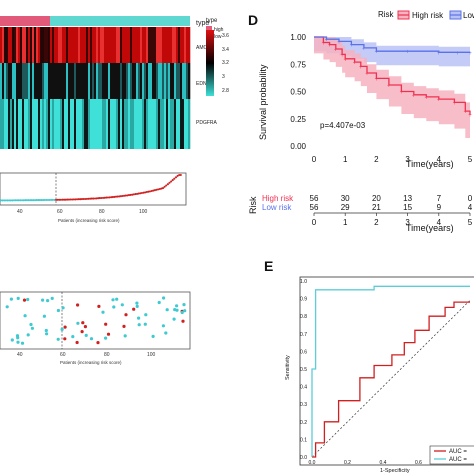 The height and width of the screenshot is (474, 474). Describe the element at coordinates (439, 159) in the screenshot. I see `km-xtick-label: 4` at that location.